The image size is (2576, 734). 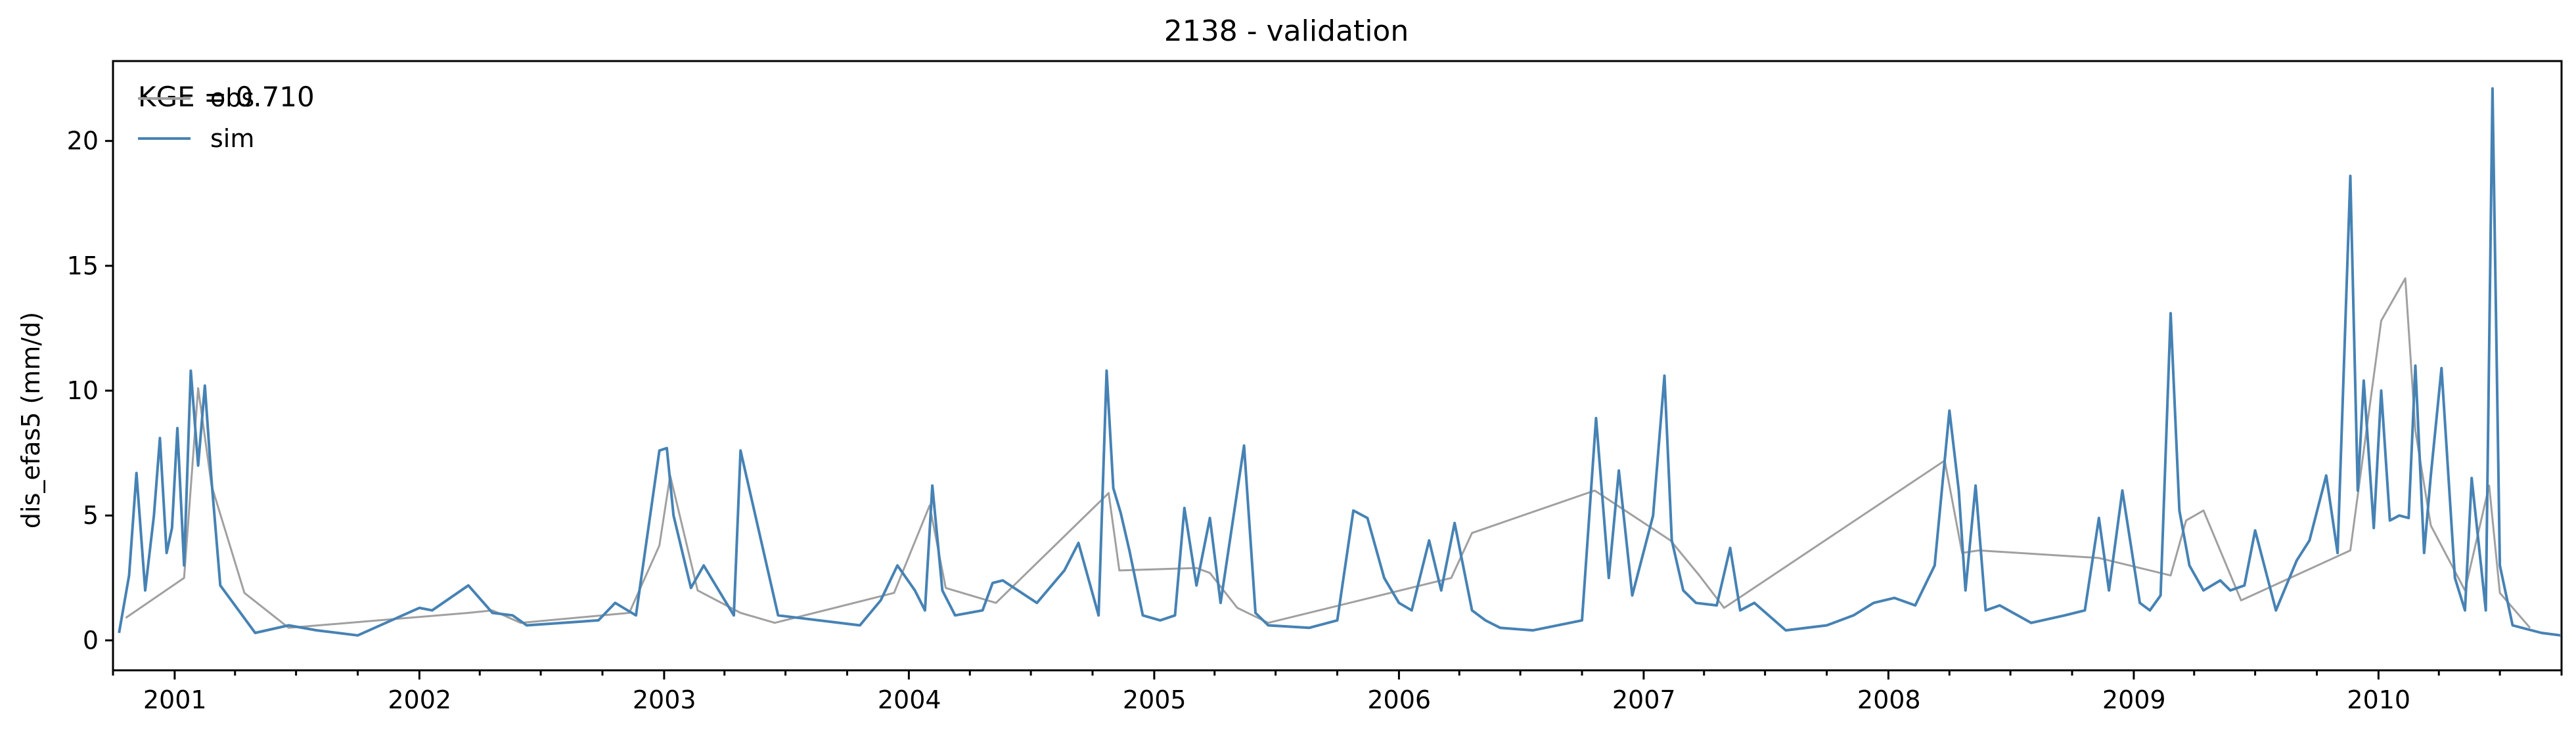 I want to click on legend-label-obs: obs, so click(x=232, y=97).